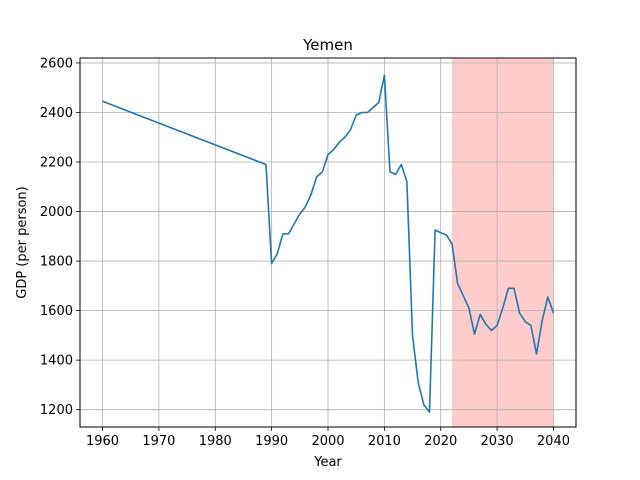 The height and width of the screenshot is (480, 640). Describe the element at coordinates (56, 163) in the screenshot. I see `y-tick-label: 2200` at that location.